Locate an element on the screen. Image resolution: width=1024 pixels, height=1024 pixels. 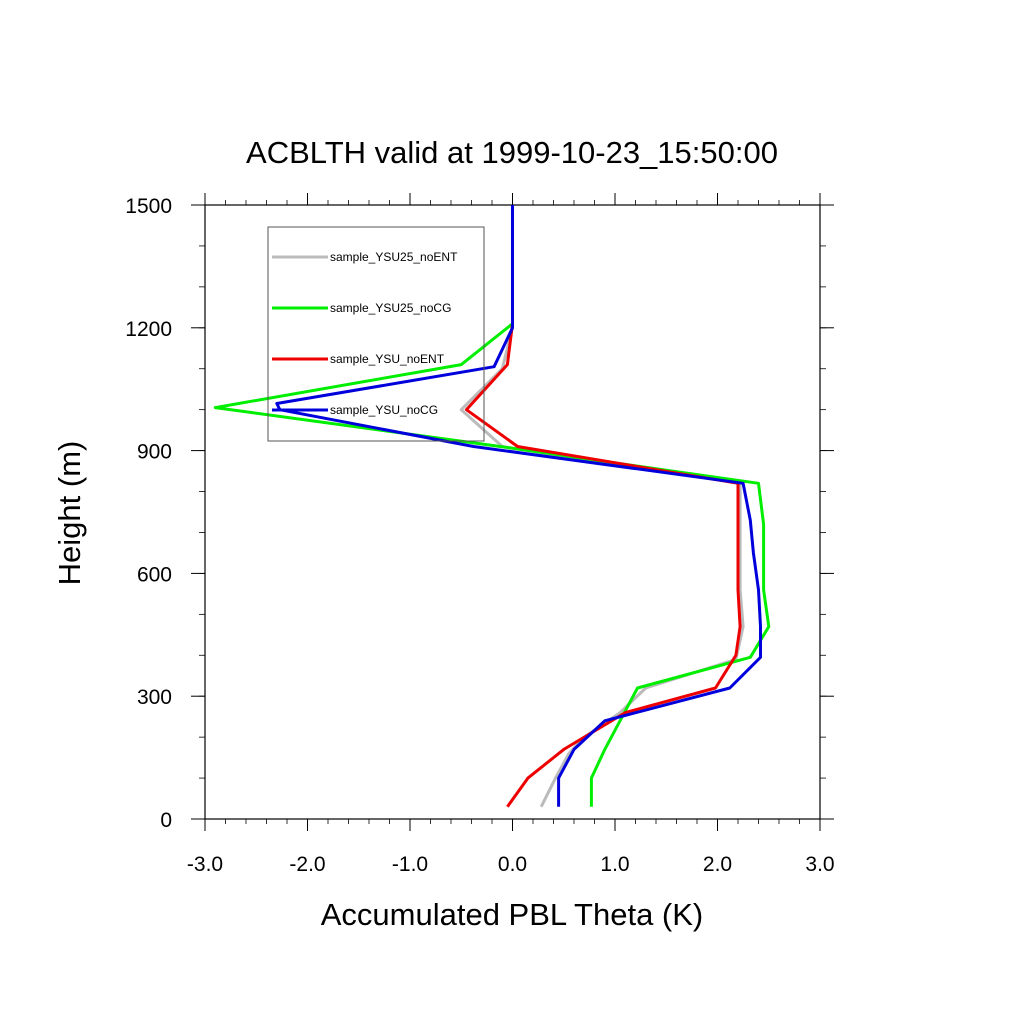
x-tick-label: 3.0 is located at coordinates (819, 864).